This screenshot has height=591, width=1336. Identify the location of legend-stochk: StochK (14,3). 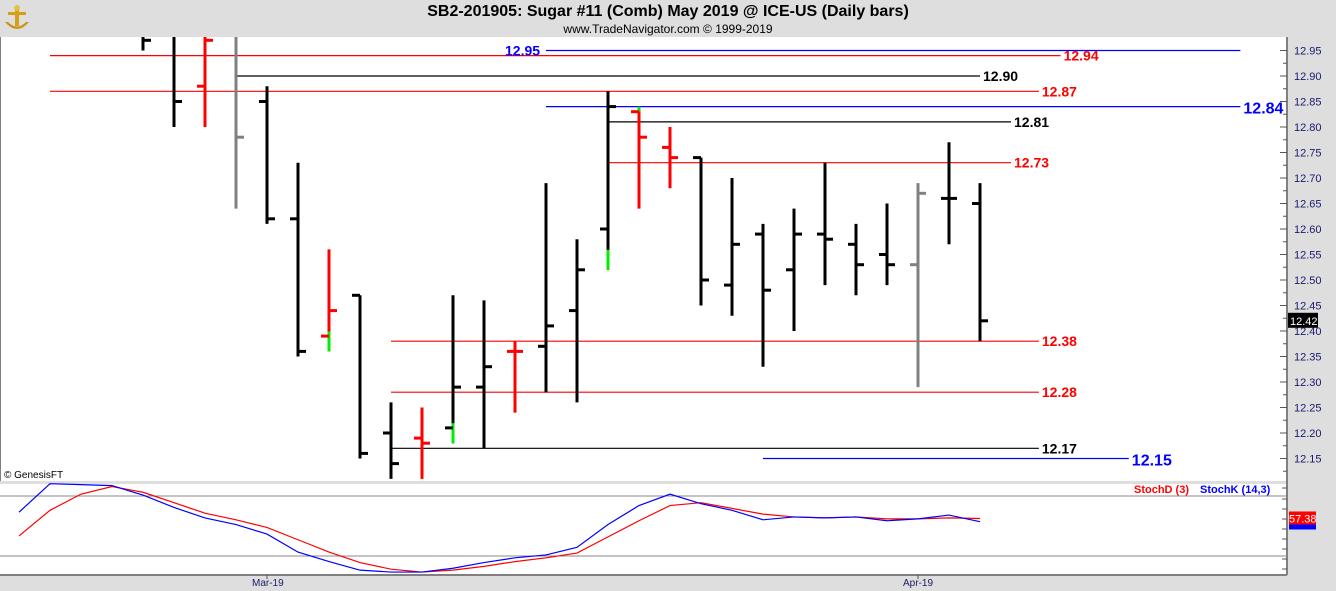
(1235, 490).